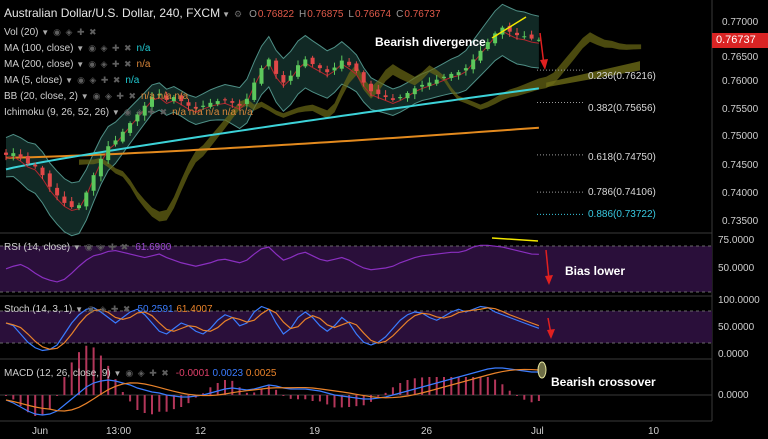 This screenshot has height=439, width=768. Describe the element at coordinates (77, 48) in the screenshot. I see `indicator-row-ma100: MA (100, close) ▼ ◉ ◈ ✚ ✖ n/a` at that location.